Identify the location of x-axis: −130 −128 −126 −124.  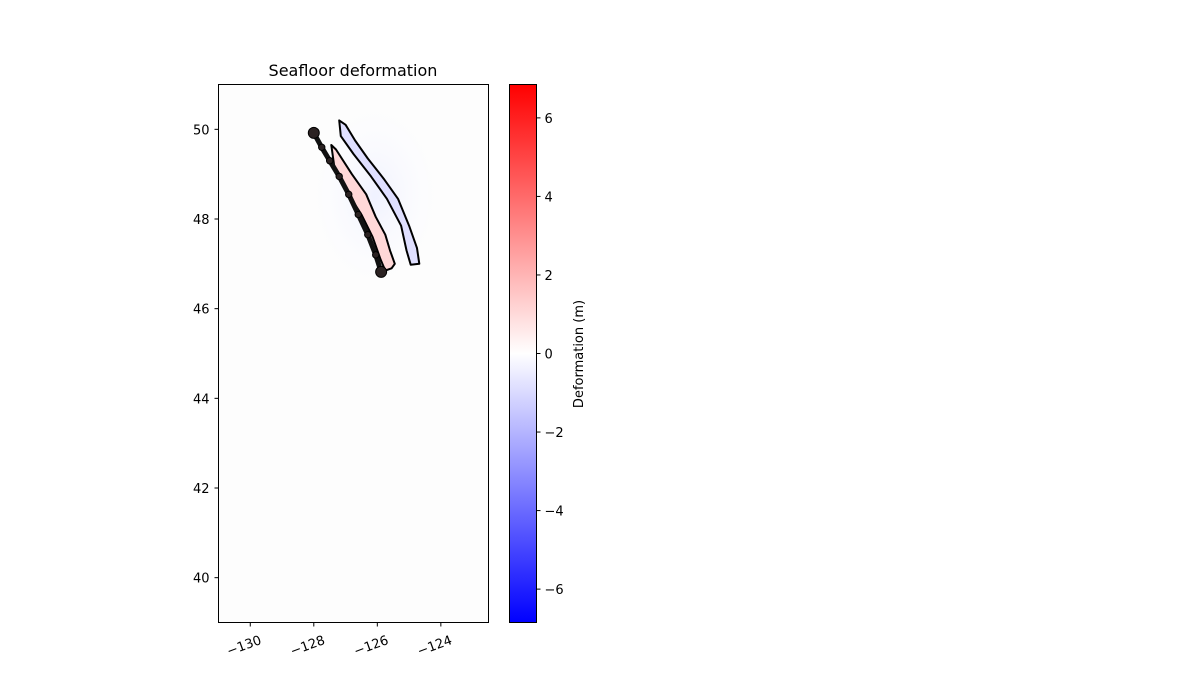
(340, 640).